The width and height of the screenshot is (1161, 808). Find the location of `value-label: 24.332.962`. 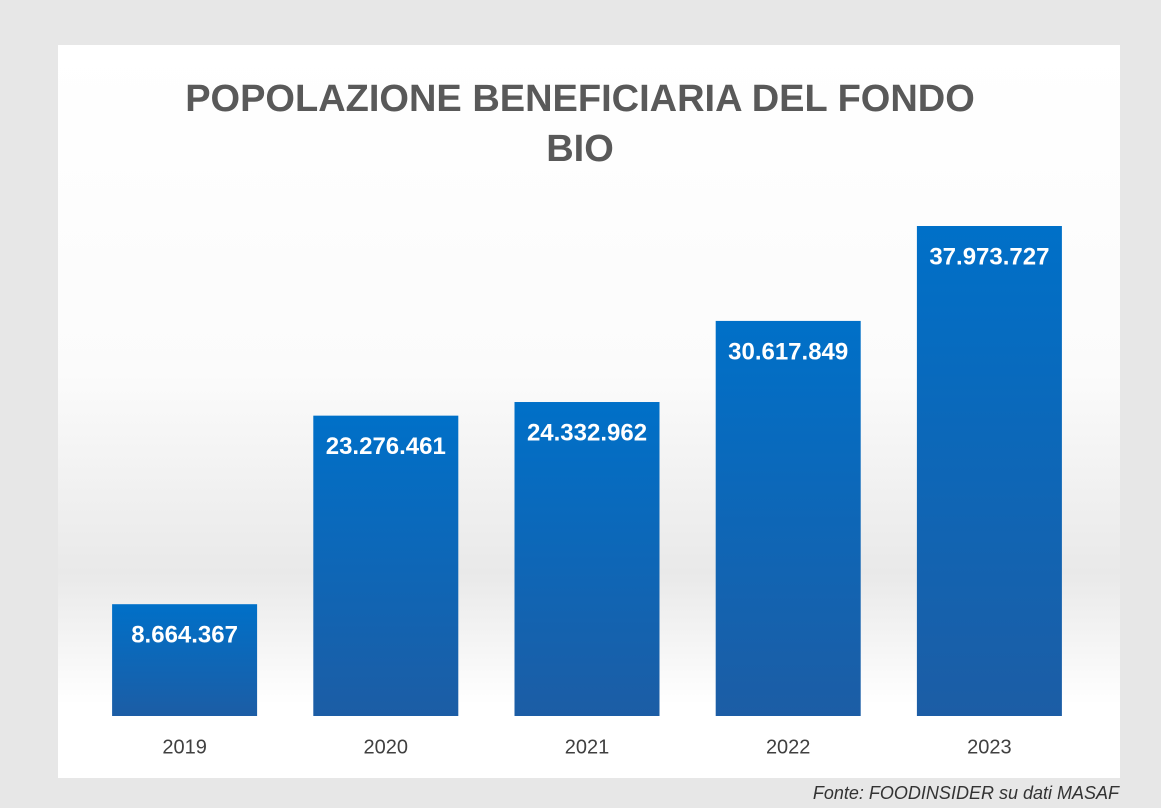

value-label: 24.332.962 is located at coordinates (587, 432).